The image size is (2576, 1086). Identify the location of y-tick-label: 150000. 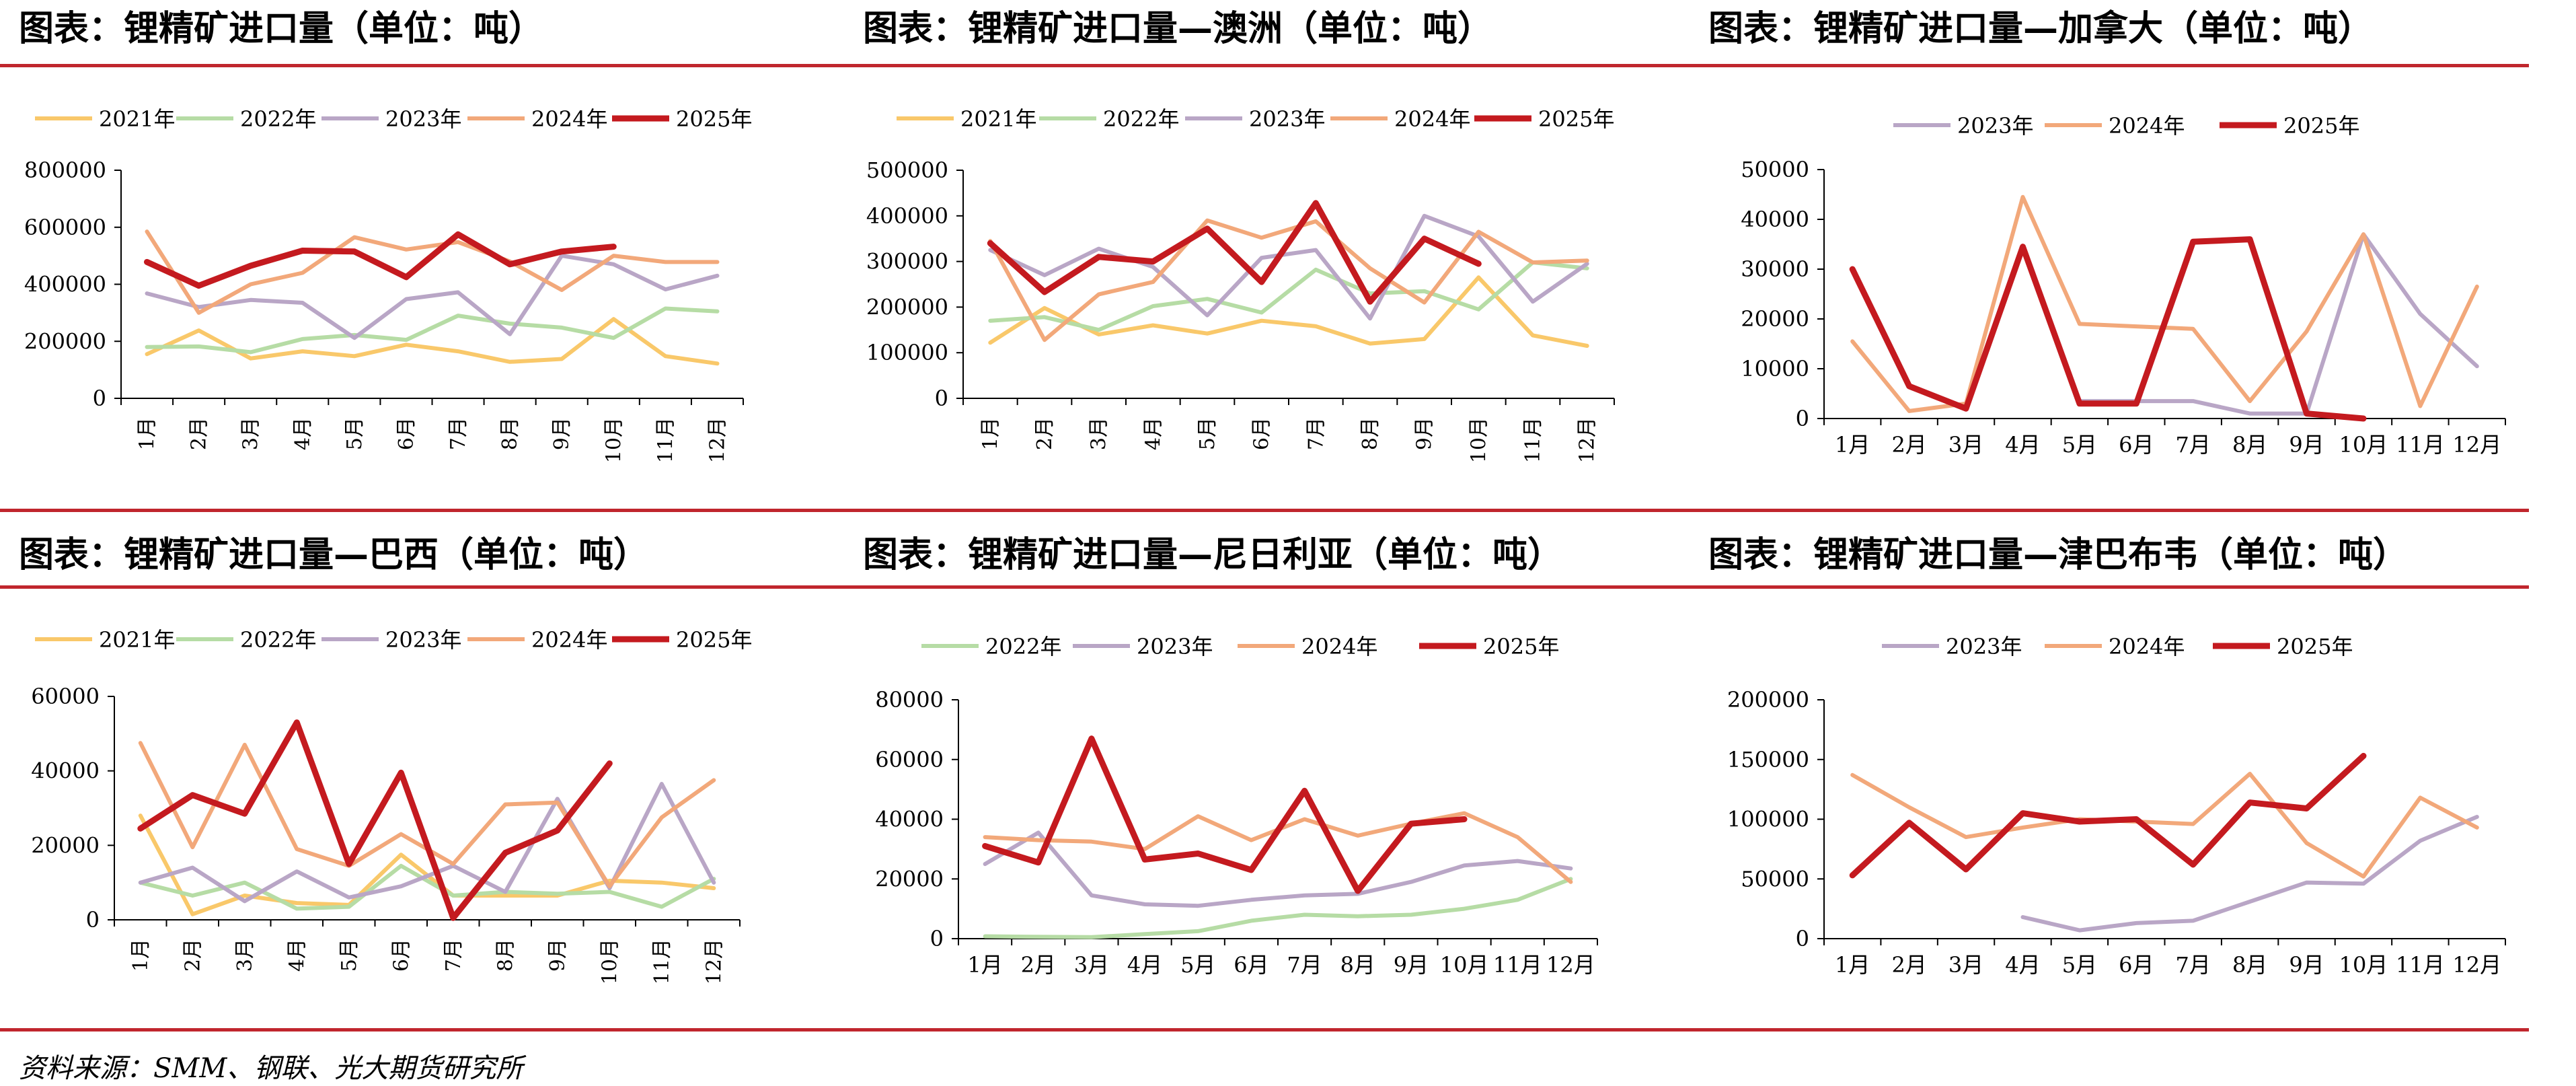
(1768, 759).